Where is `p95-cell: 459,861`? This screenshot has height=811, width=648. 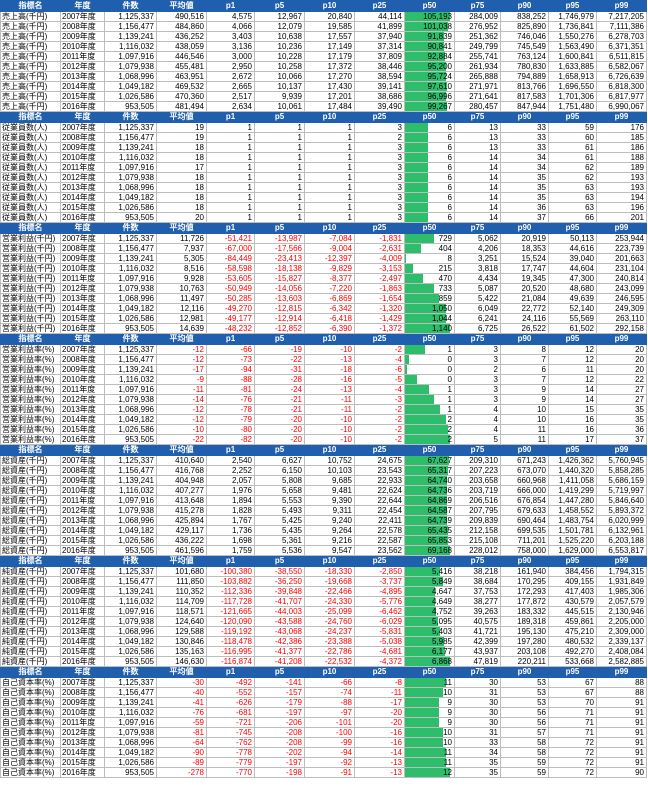
p95-cell: 459,861 is located at coordinates (572, 621).